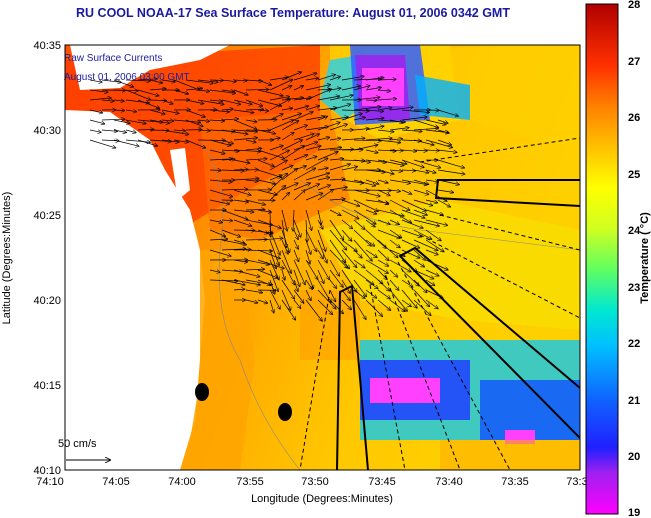  Describe the element at coordinates (116, 482) in the screenshot. I see `x-tick: 74:05` at that location.